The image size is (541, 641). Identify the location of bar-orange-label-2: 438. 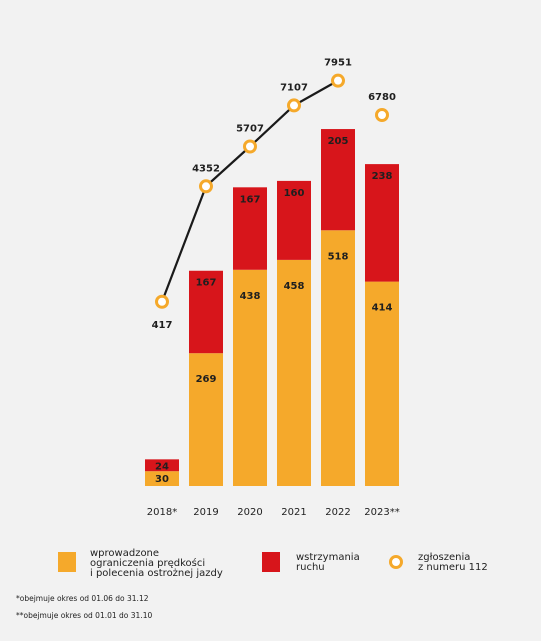
(250, 296).